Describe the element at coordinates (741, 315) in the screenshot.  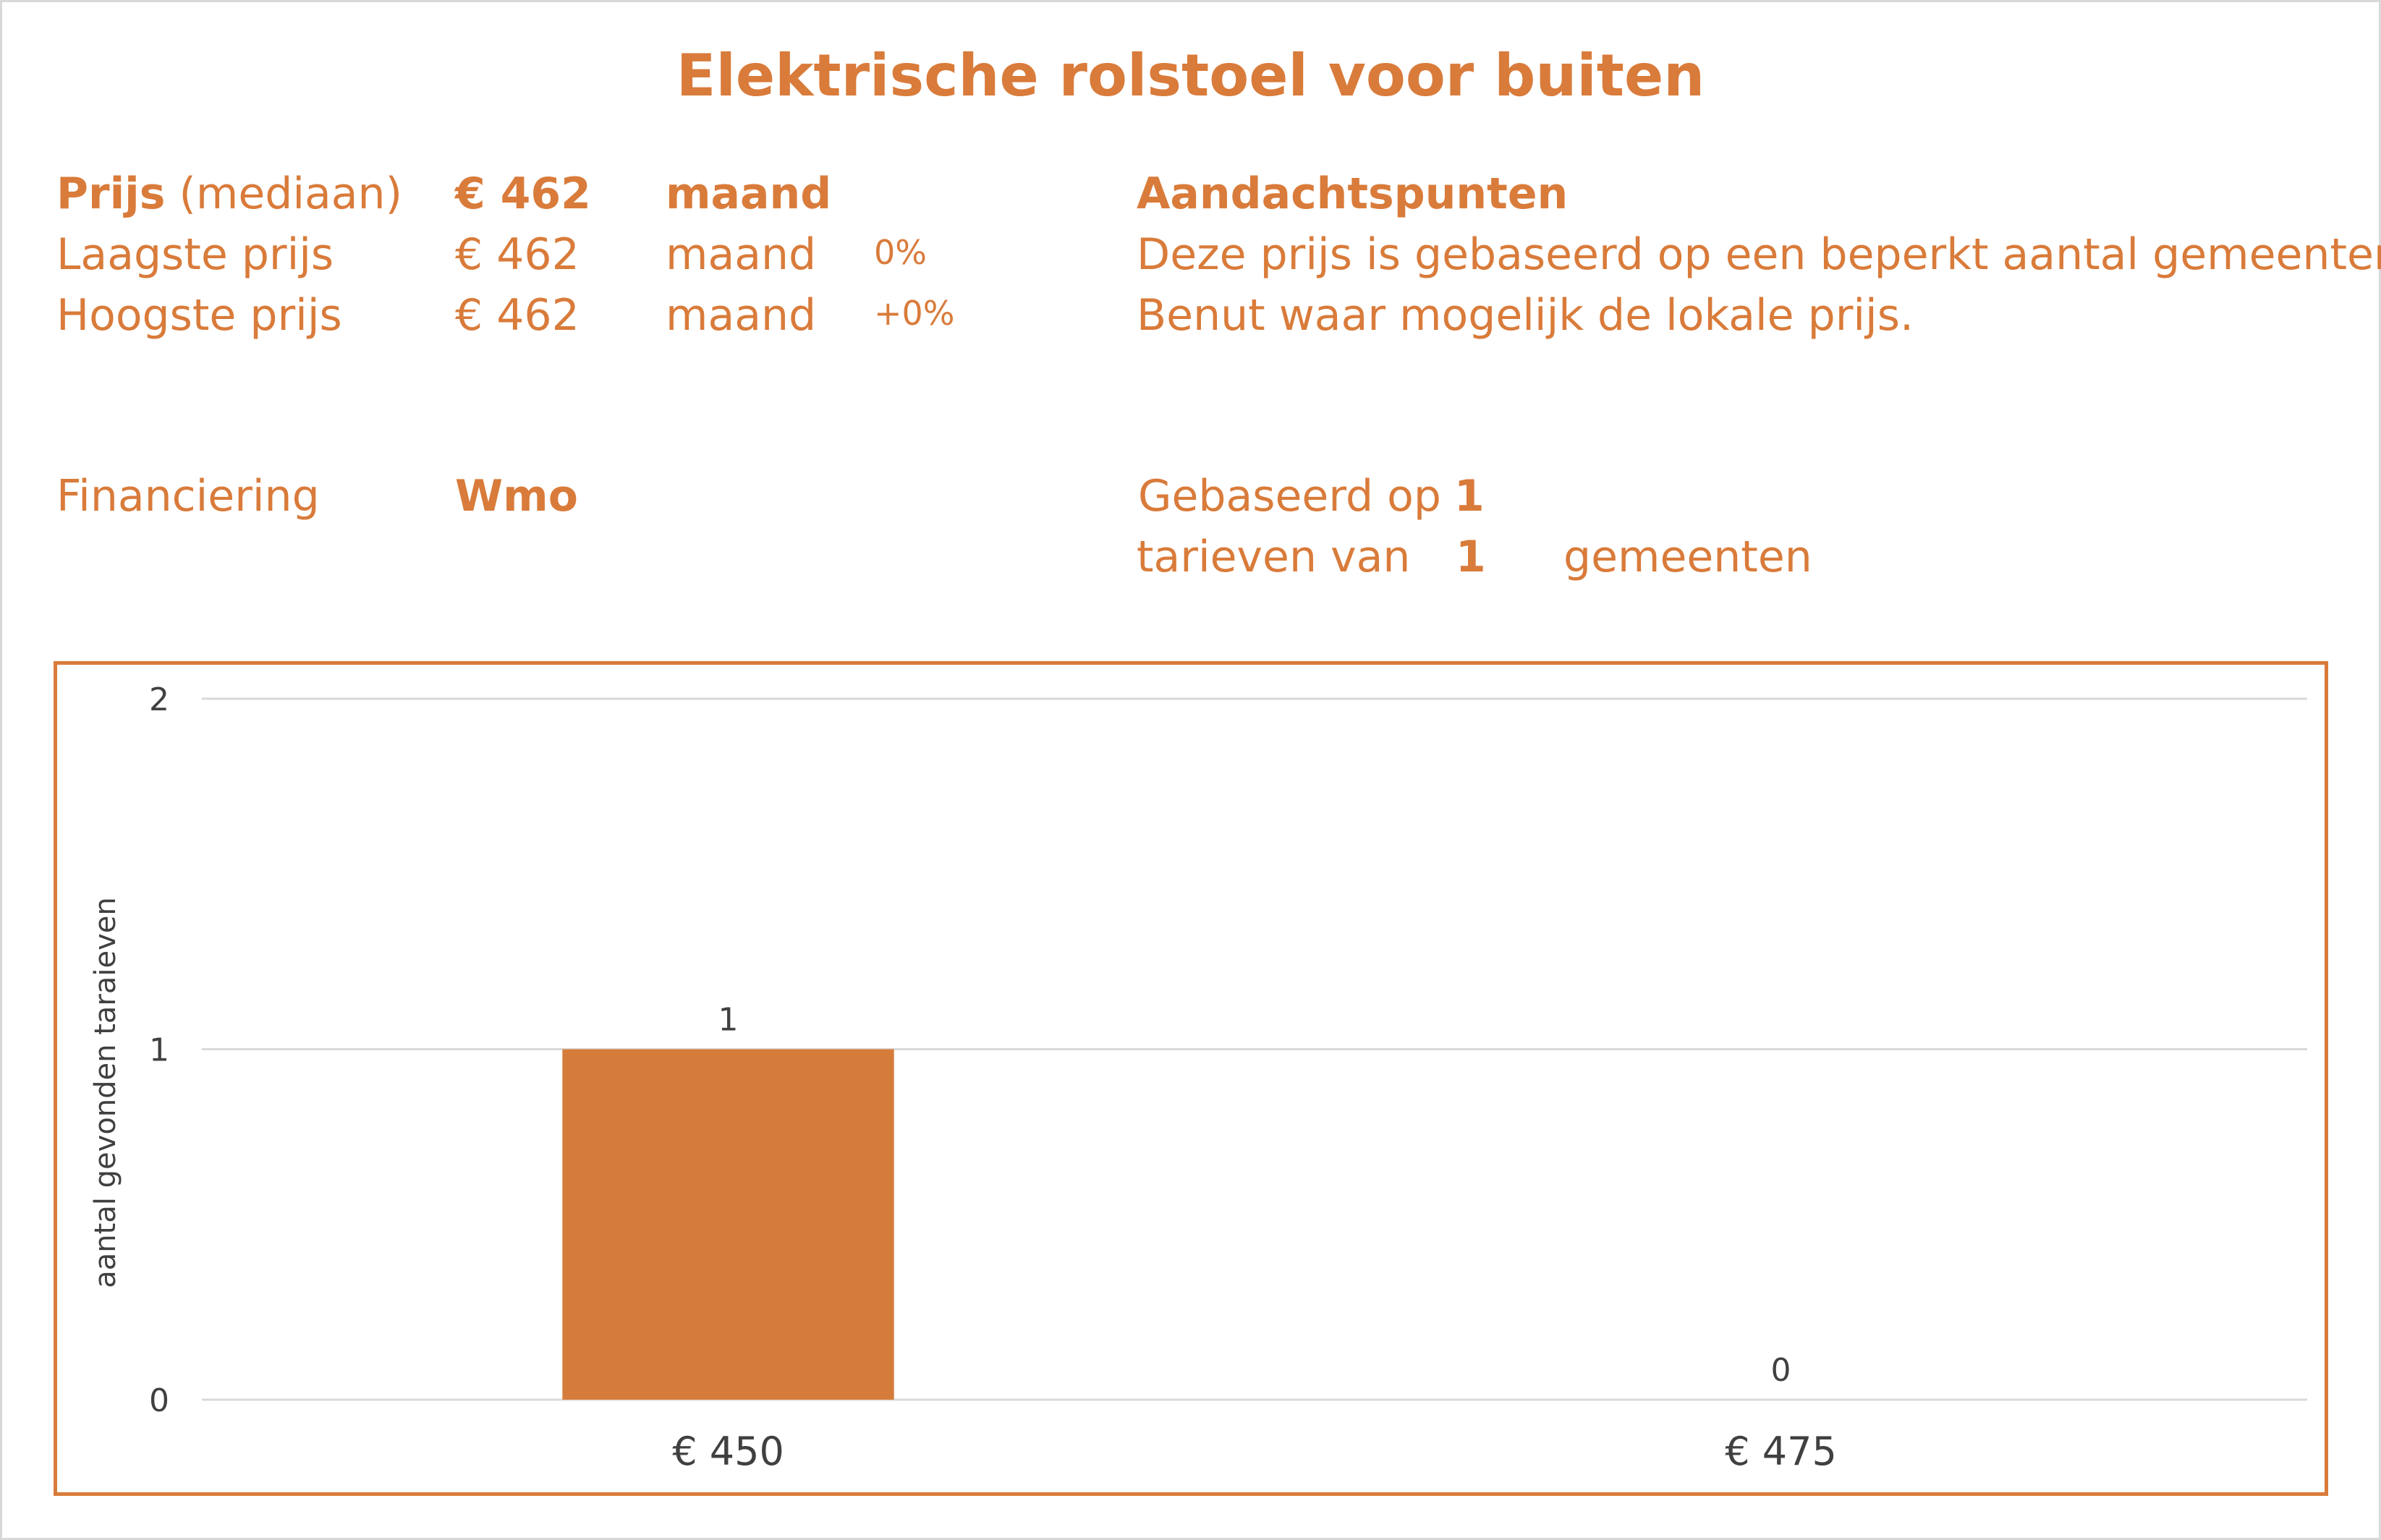
I see `highest-price-unit: maand` at that location.